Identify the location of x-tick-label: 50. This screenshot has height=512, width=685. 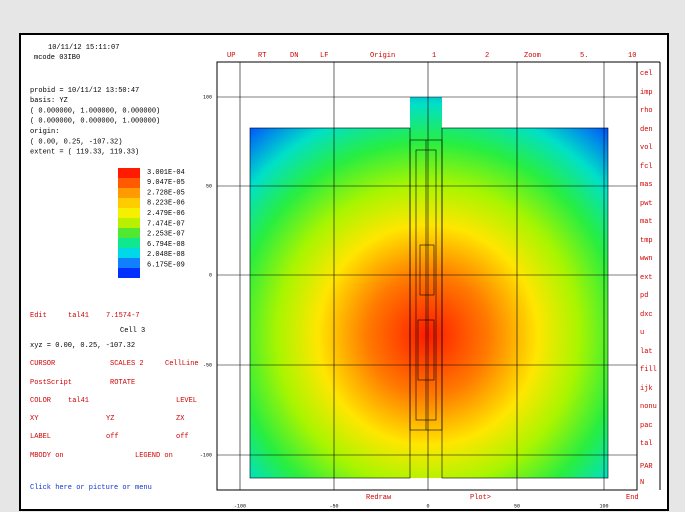
(517, 506).